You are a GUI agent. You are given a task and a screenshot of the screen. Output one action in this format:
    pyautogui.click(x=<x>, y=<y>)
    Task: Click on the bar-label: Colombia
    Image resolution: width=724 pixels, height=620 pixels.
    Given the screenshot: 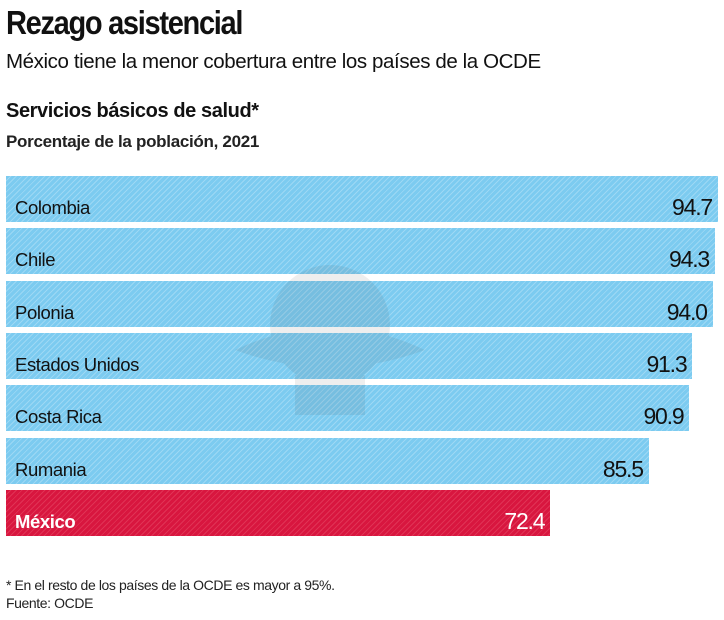 What is the action you would take?
    pyautogui.click(x=52, y=207)
    